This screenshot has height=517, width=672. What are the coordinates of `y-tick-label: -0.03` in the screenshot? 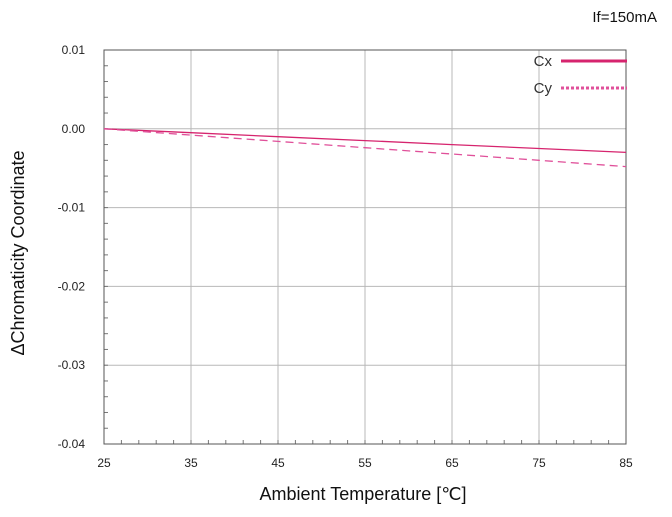 It's located at (72, 365).